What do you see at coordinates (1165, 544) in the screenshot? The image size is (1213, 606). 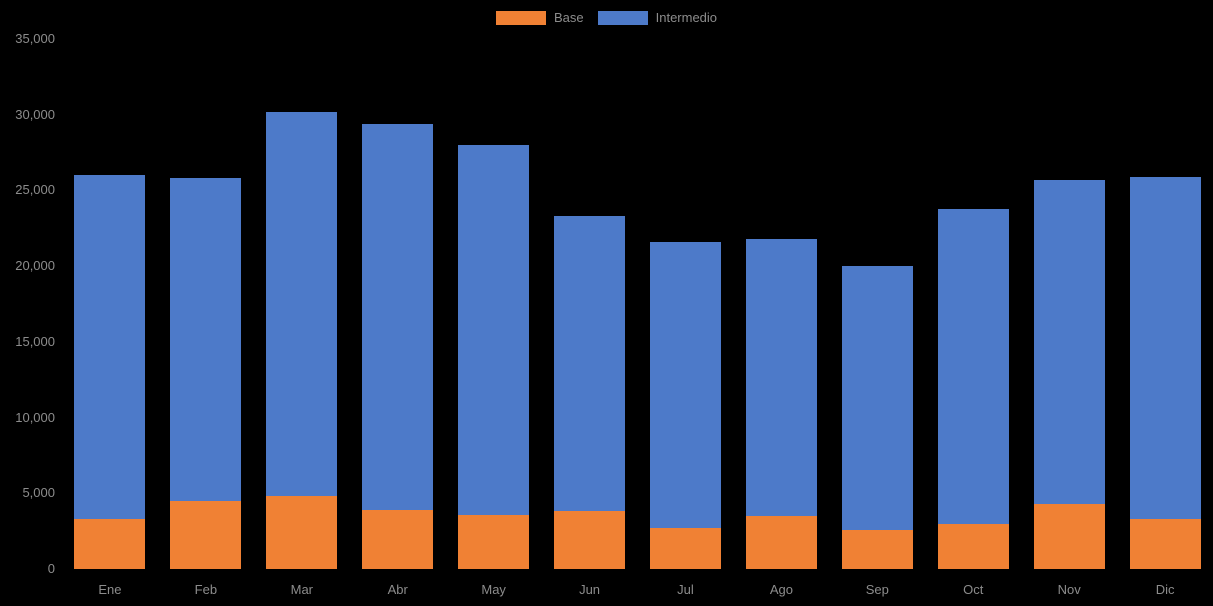 I see `bar-segment-base-dic` at bounding box center [1165, 544].